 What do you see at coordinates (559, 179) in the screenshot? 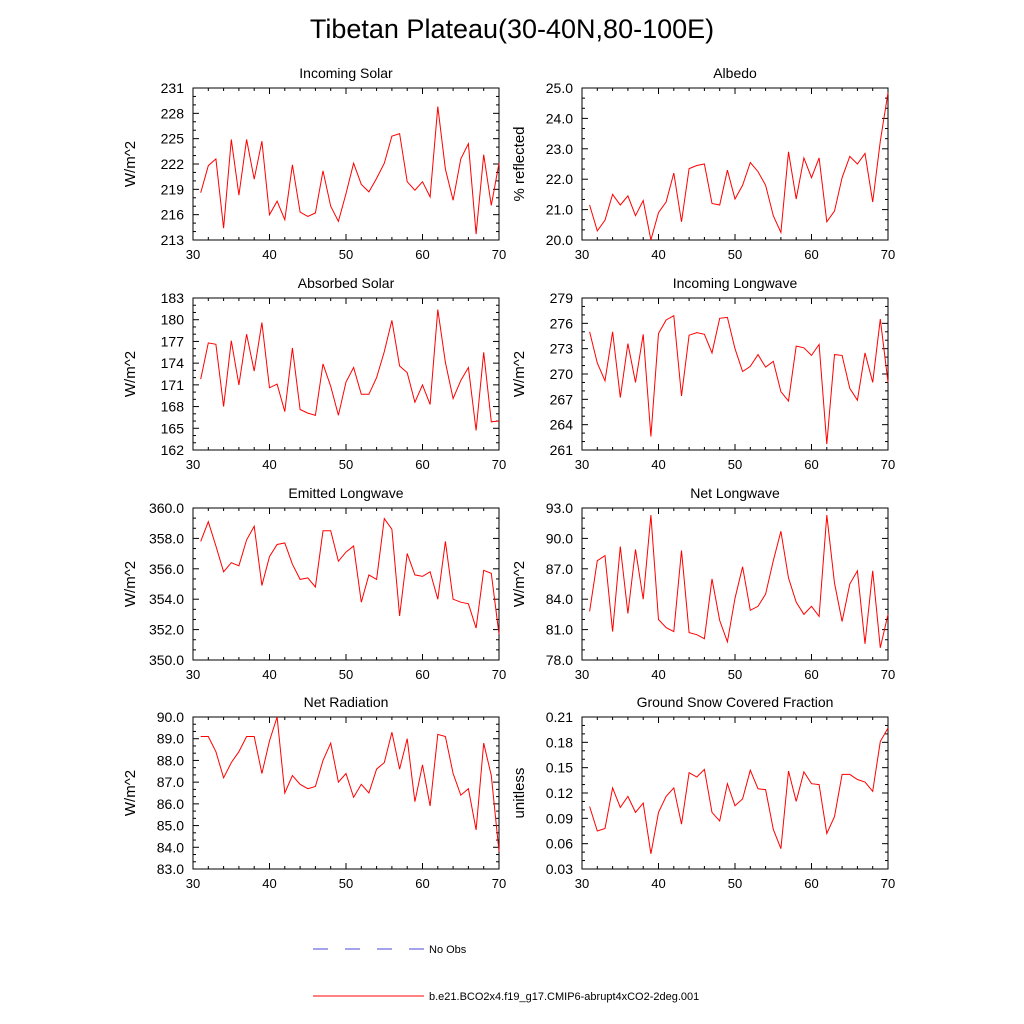
I see `y-tick-label: 22.0` at bounding box center [559, 179].